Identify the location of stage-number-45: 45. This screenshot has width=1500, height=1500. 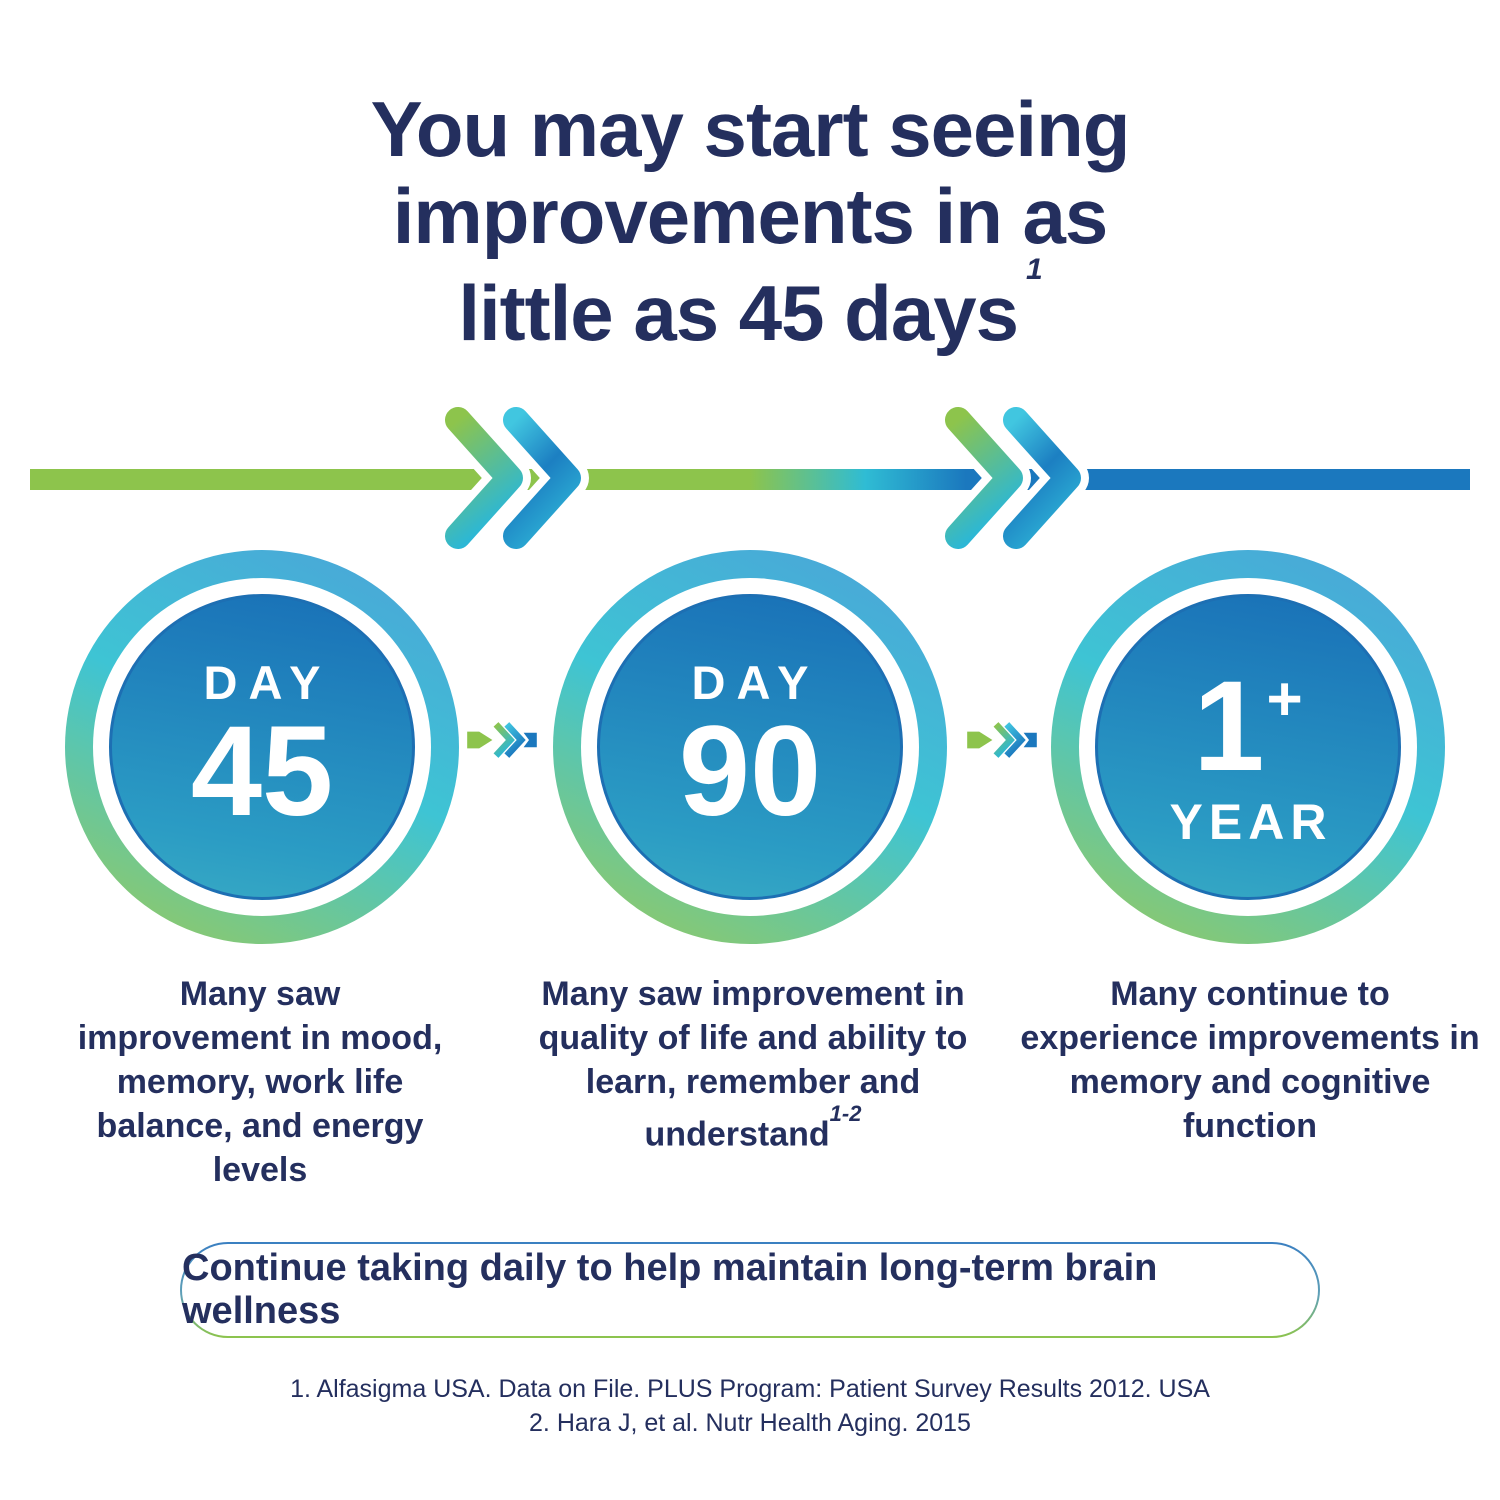
(262, 771).